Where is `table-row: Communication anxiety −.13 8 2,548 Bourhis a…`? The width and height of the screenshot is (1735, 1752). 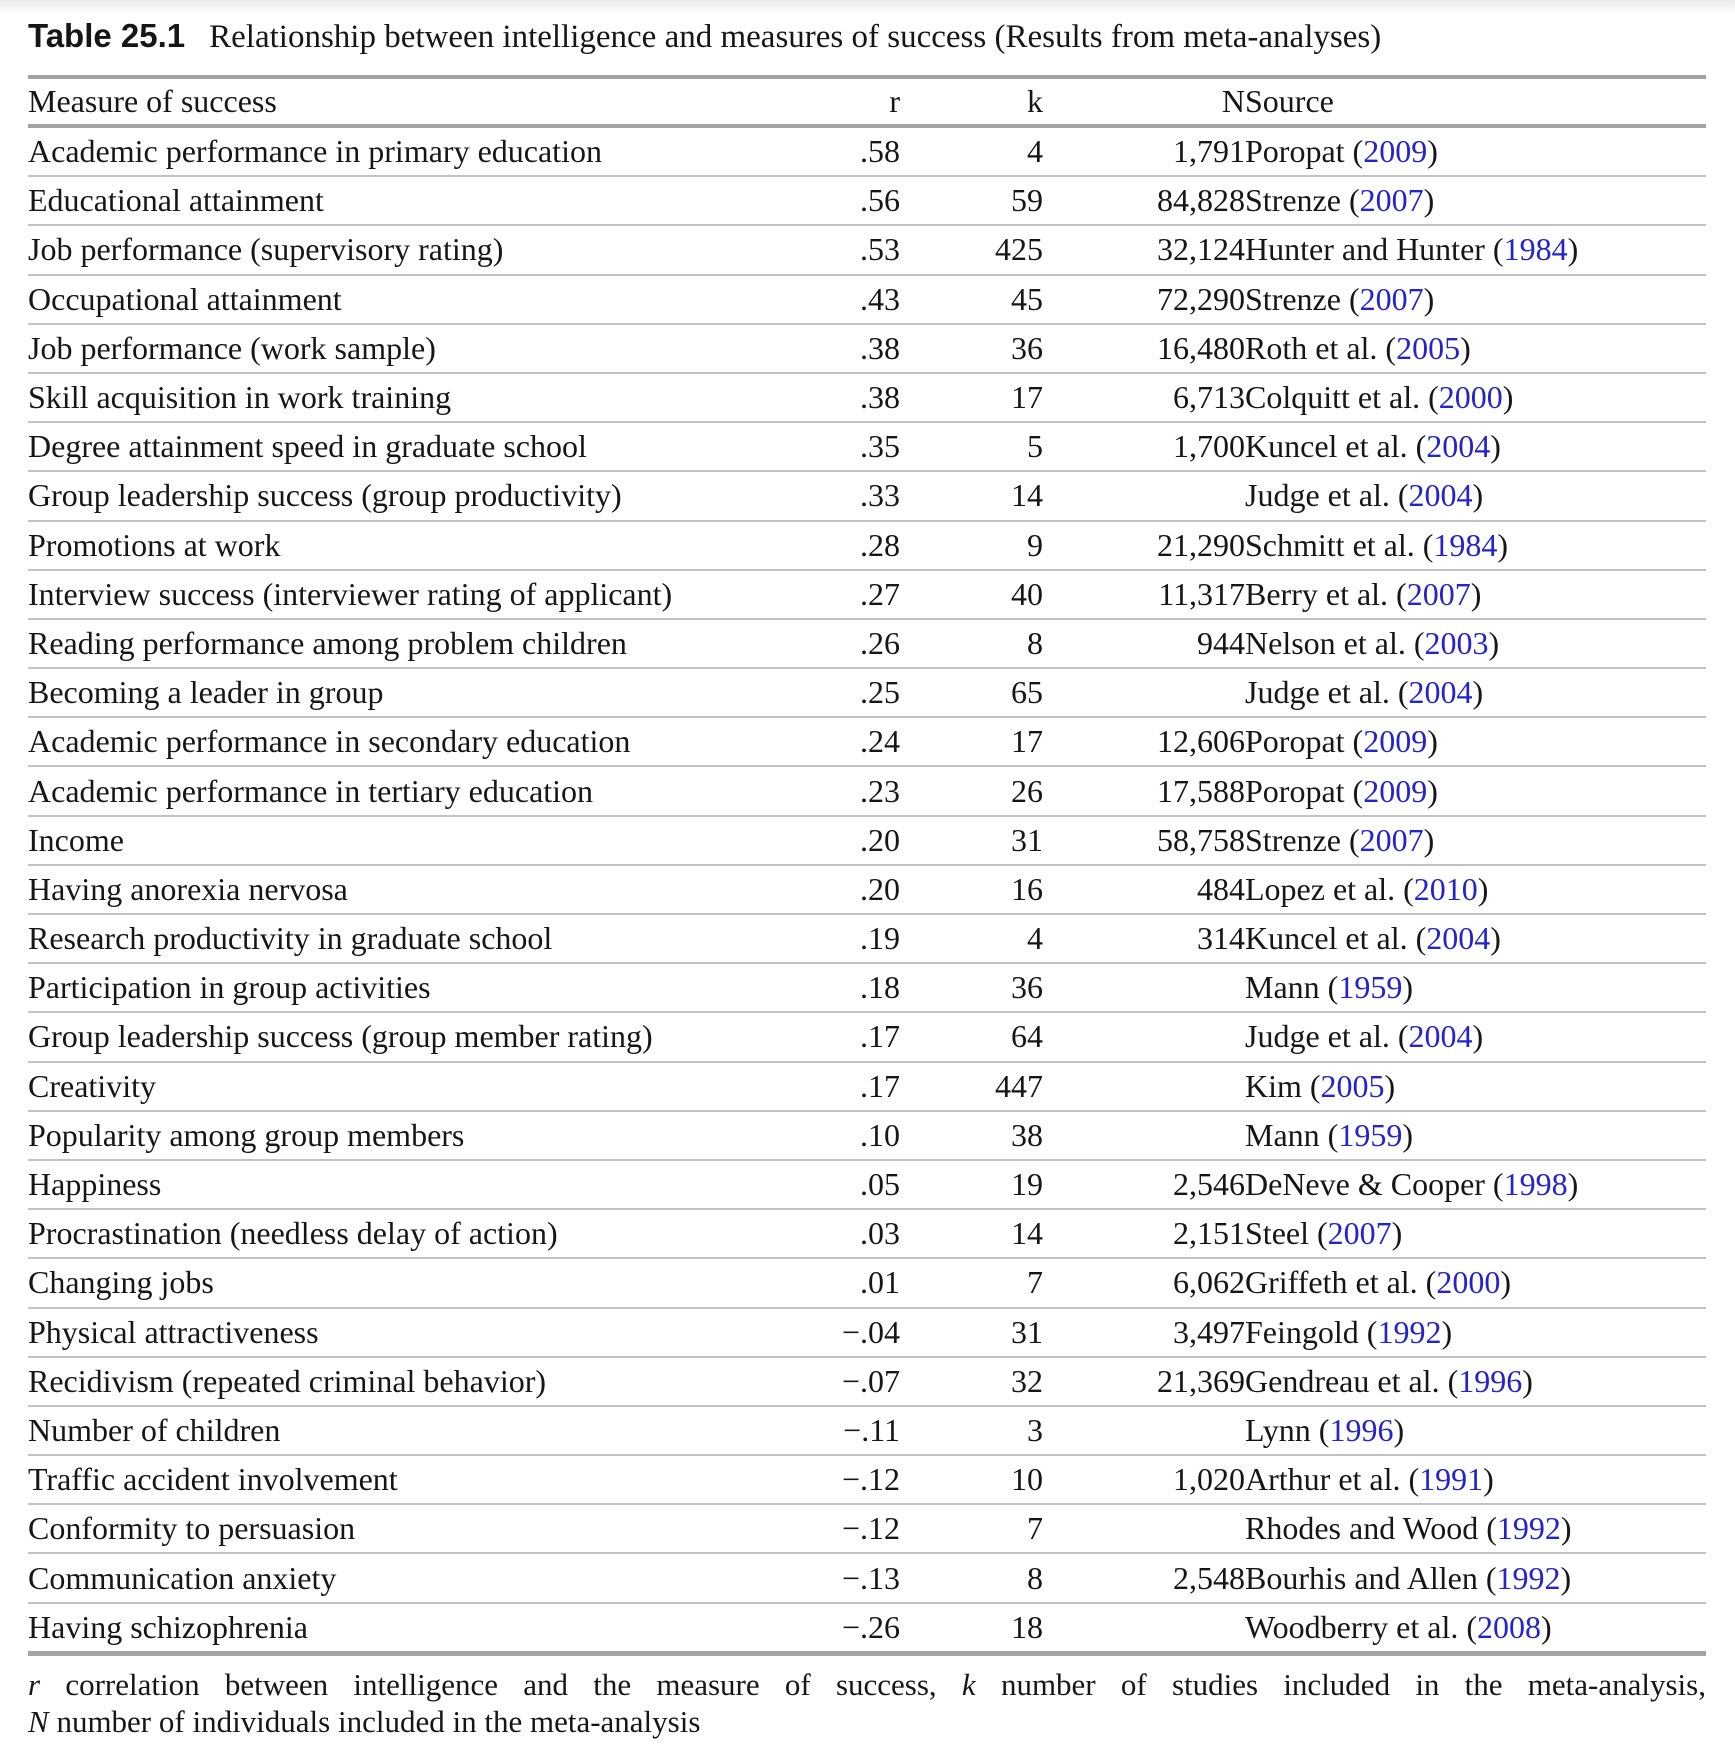
table-row: Communication anxiety −.13 8 2,548 Bourhis a… is located at coordinates (867, 1578).